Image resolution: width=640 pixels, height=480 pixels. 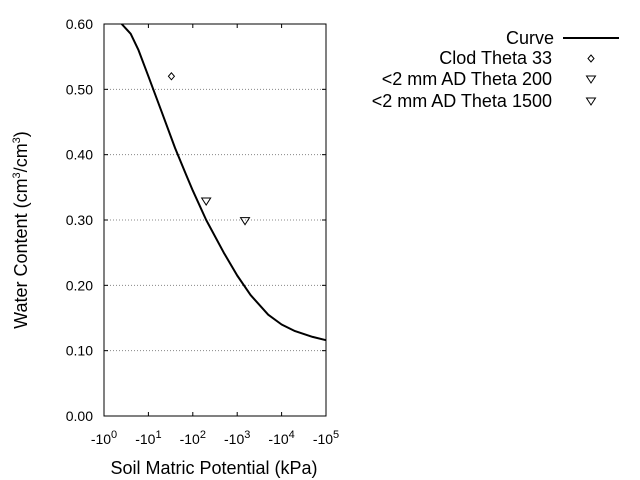 I want to click on x-tick-label: -103, so click(x=237, y=438).